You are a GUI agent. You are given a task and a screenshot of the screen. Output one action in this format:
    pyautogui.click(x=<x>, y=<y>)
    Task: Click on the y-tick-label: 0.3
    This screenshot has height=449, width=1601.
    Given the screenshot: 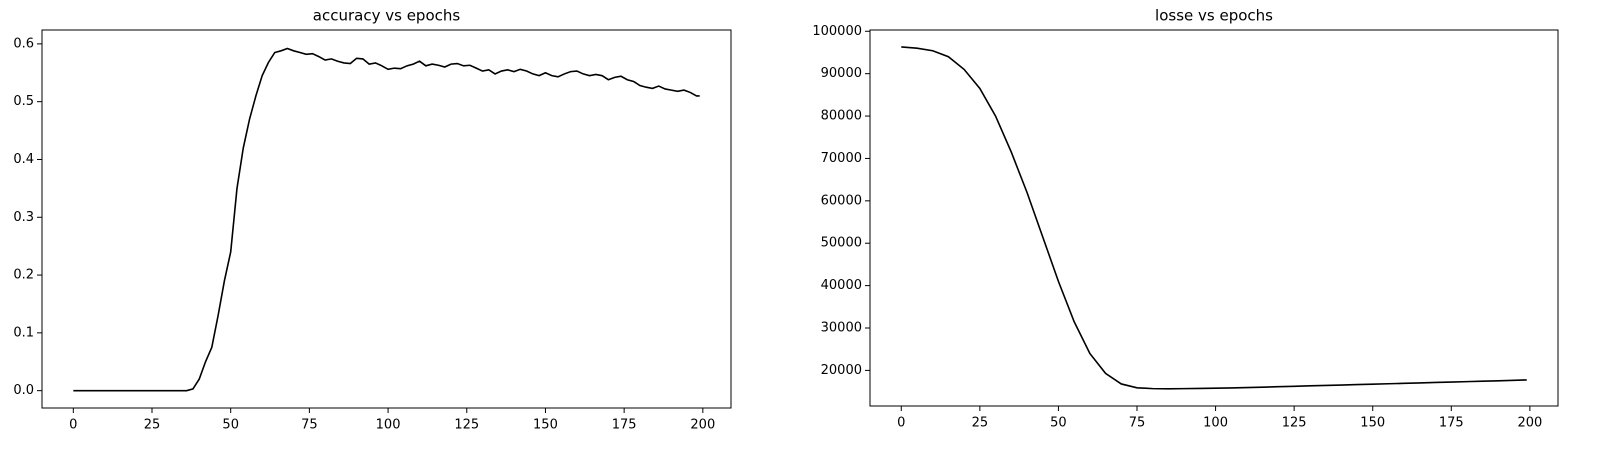 What is the action you would take?
    pyautogui.click(x=23, y=217)
    